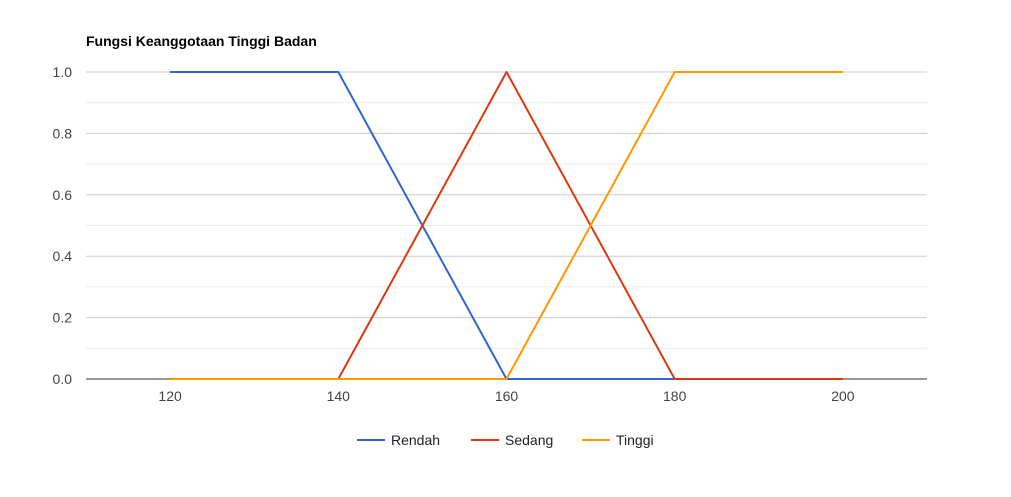  Describe the element at coordinates (843, 396) in the screenshot. I see `x-tick-label: 200` at that location.